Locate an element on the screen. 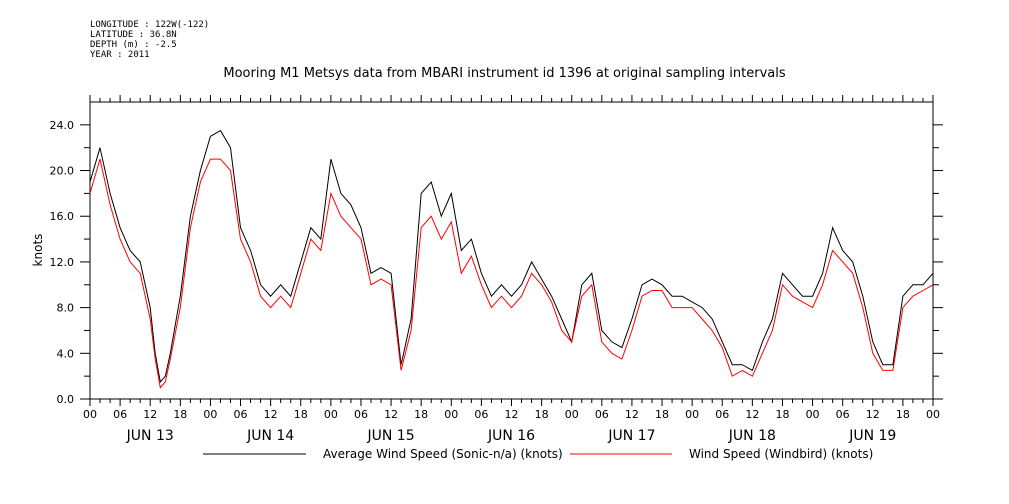 Image resolution: width=1009 pixels, height=504 pixels. x-day-label: JUN 16 is located at coordinates (511, 436).